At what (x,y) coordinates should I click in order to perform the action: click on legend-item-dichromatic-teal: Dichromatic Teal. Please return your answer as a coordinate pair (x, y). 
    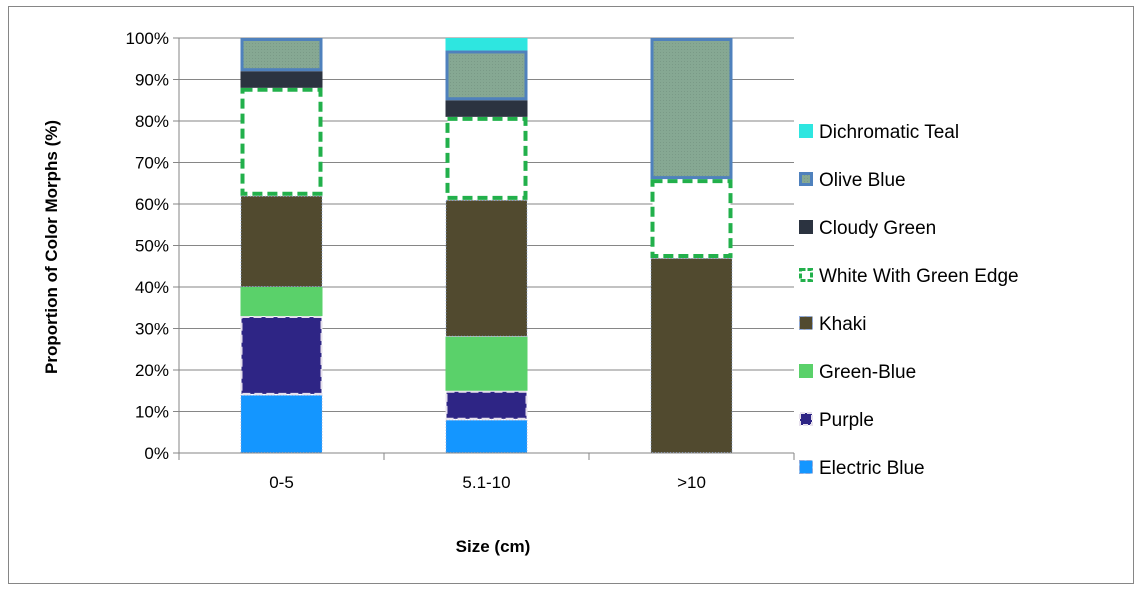
    Looking at the image, I should click on (879, 132).